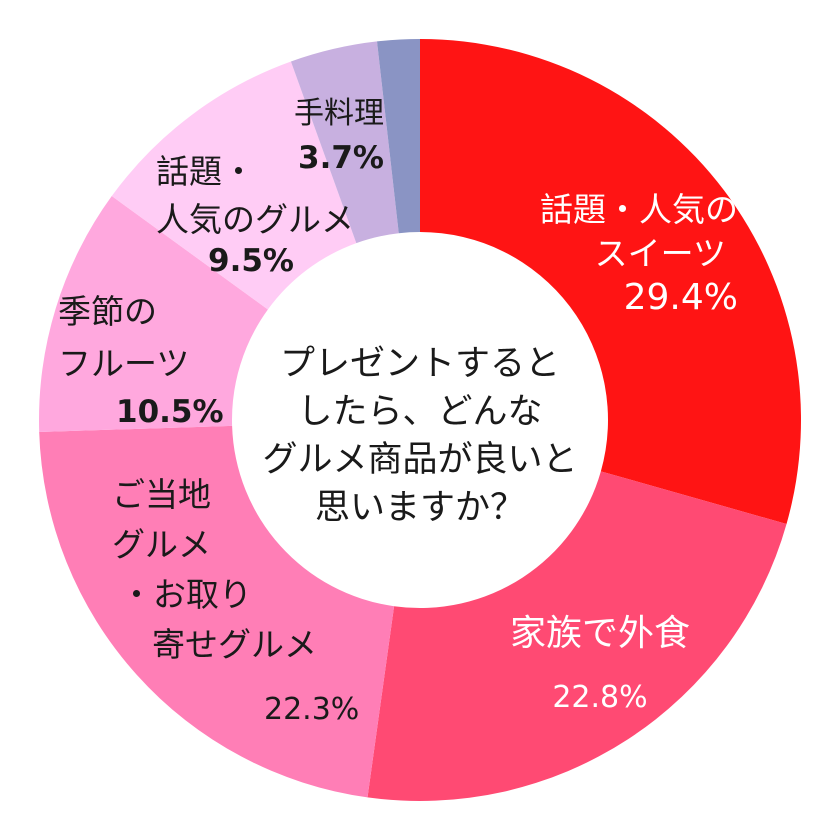 The width and height of the screenshot is (840, 840). I want to click on label-homecook-pct: 3.7%, so click(341, 158).